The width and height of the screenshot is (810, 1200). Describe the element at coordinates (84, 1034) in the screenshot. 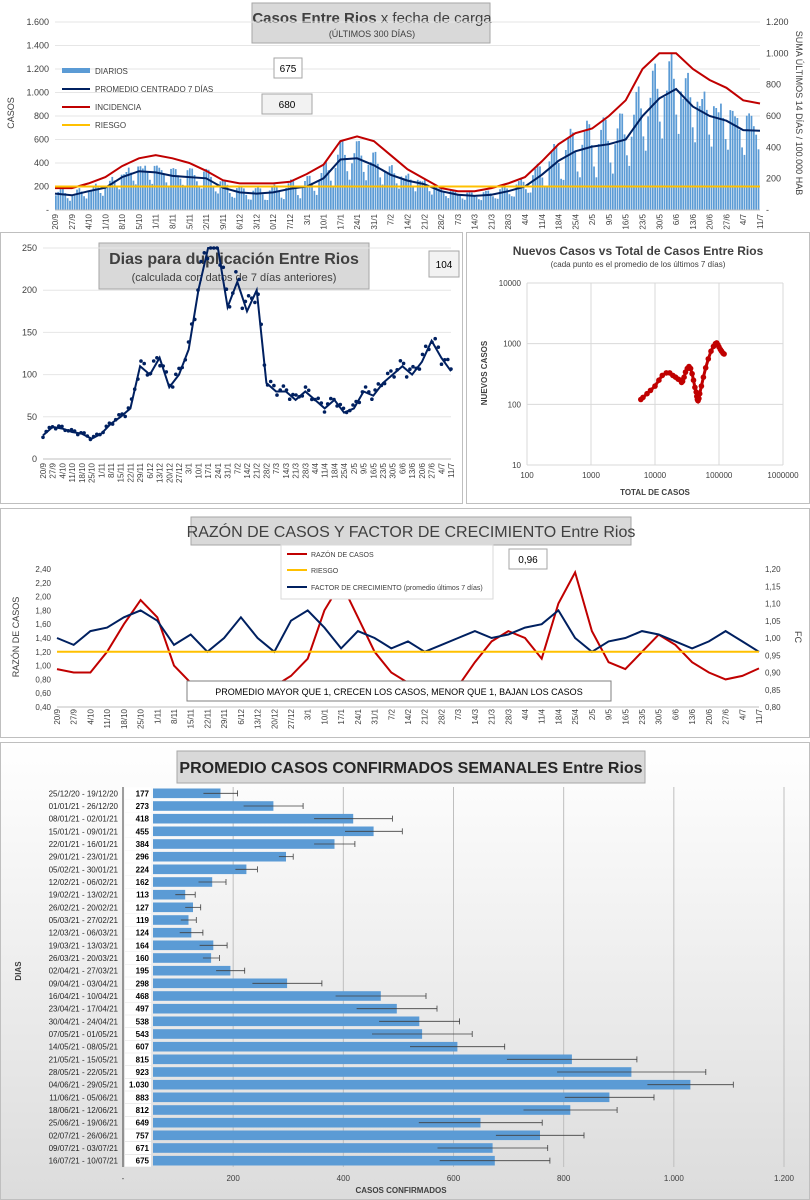

I see `category-label: 07/05/21 - 01/05/21` at that location.